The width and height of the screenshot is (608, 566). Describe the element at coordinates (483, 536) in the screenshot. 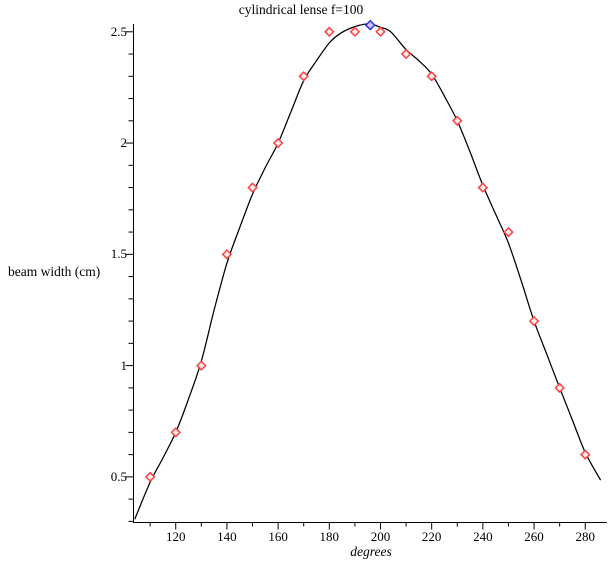

I see `x-tick-label: 240` at that location.